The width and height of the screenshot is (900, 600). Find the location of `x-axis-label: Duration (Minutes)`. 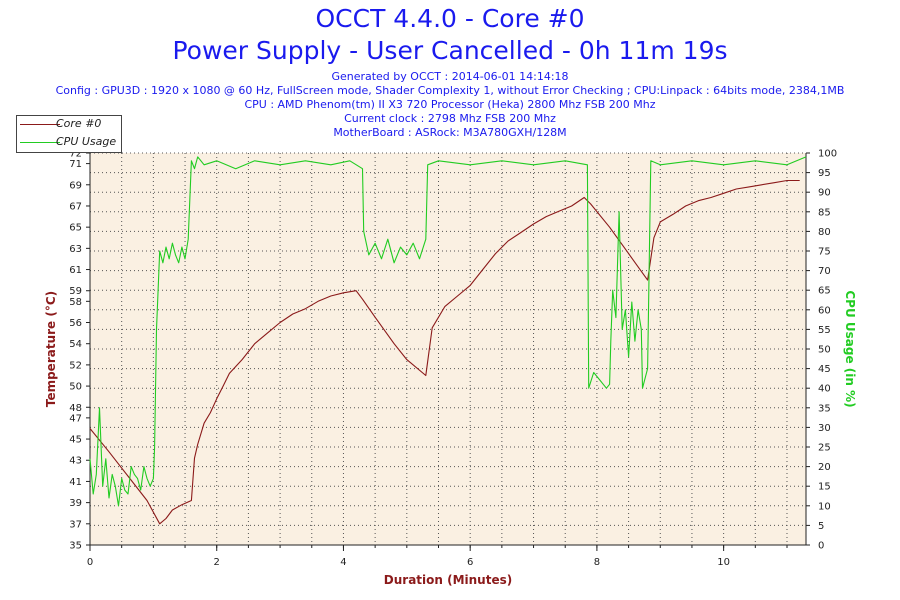

x-axis-label: Duration (Minutes) is located at coordinates (448, 580).